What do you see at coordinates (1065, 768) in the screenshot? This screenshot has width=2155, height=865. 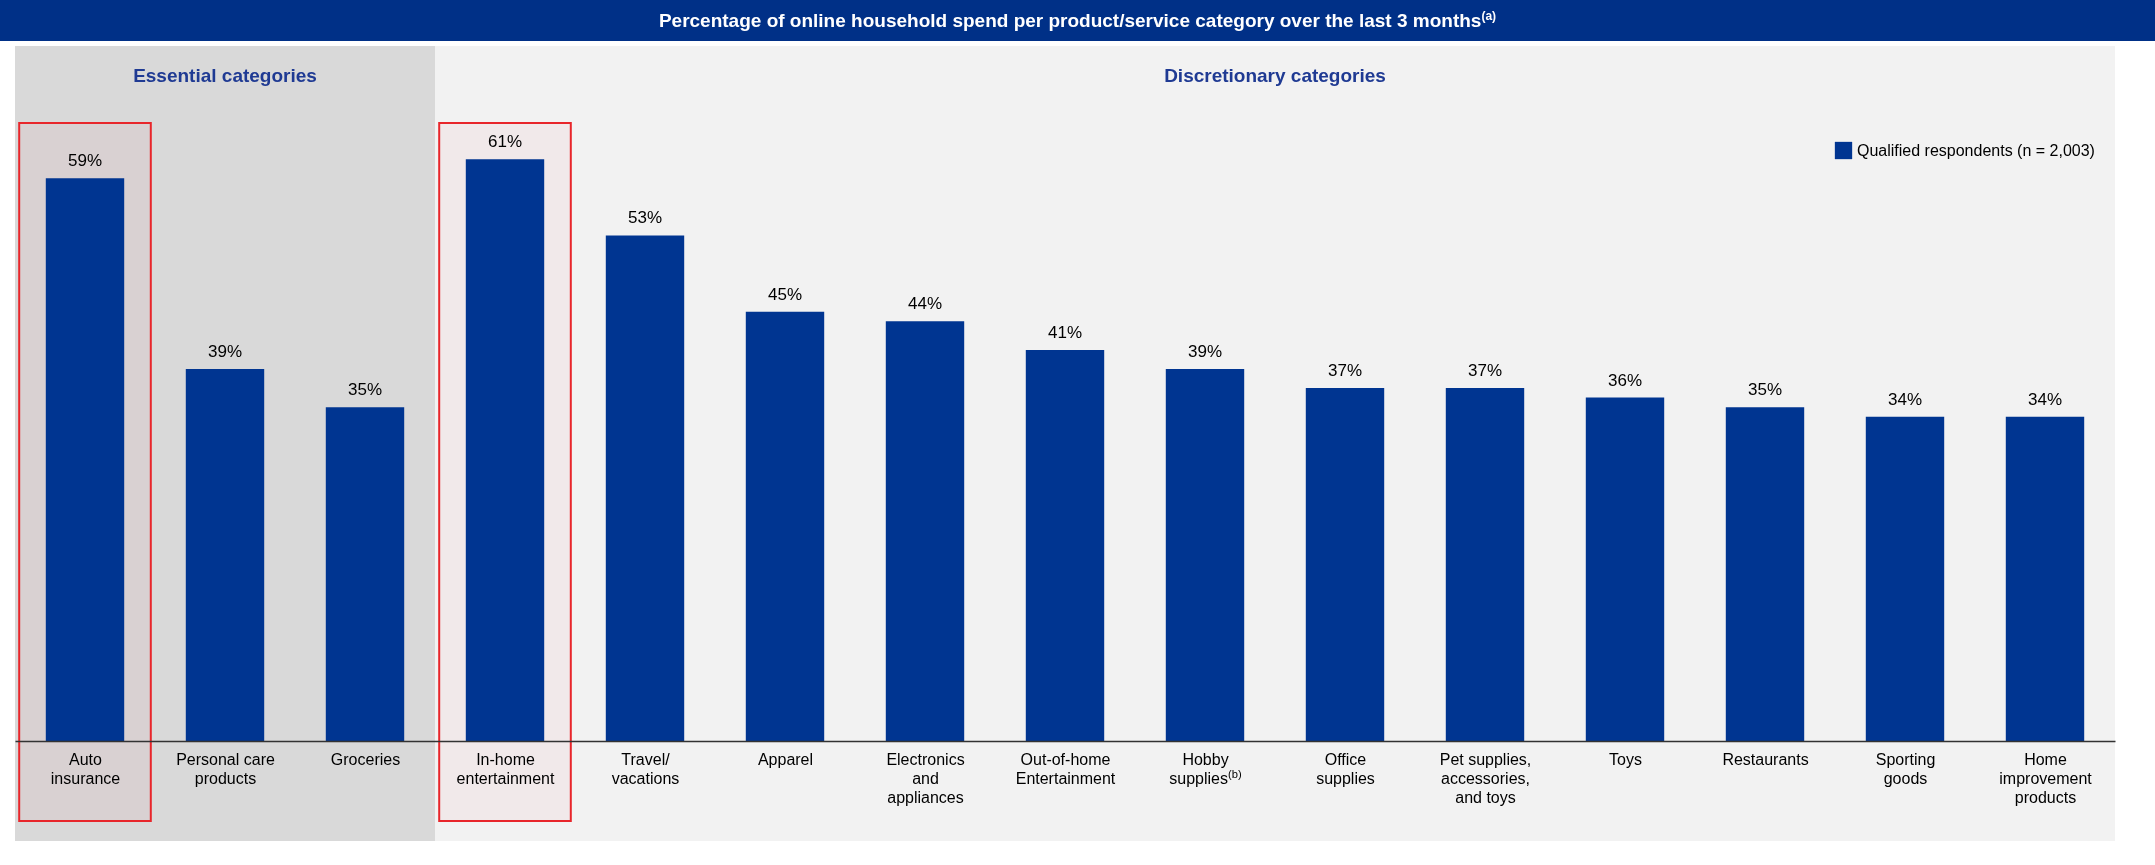 I see `x-tick-label: Out-of-home Entertainment` at bounding box center [1065, 768].